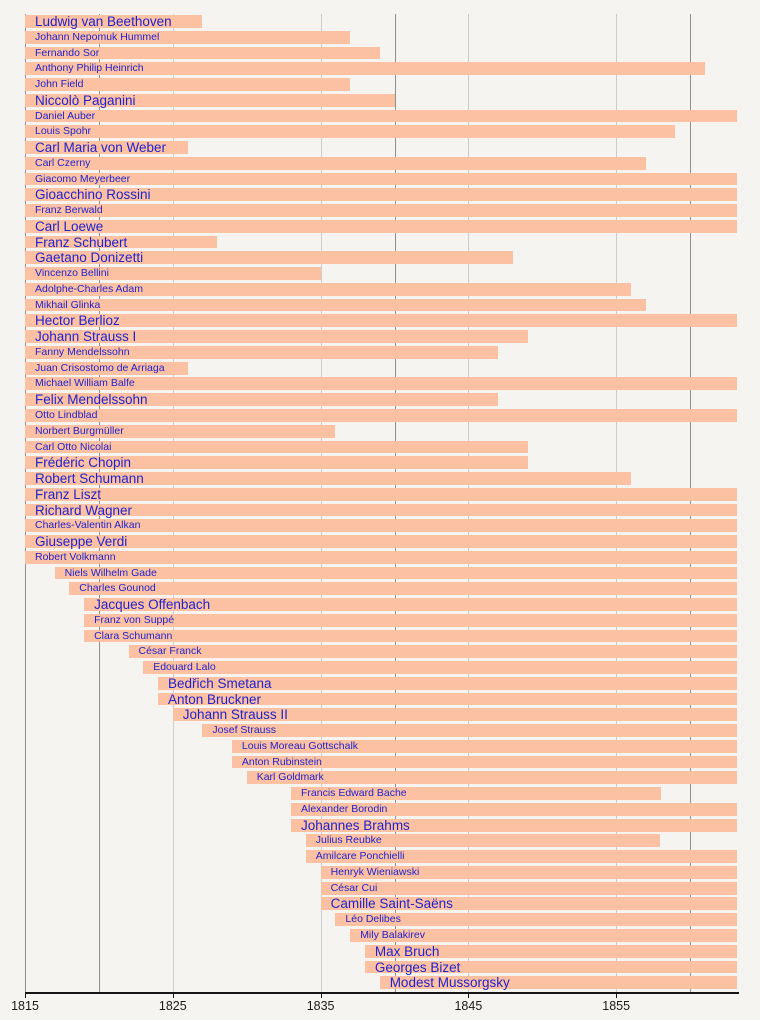 The image size is (760, 1020). I want to click on composer-label: Frédéric Chopin, so click(83, 463).